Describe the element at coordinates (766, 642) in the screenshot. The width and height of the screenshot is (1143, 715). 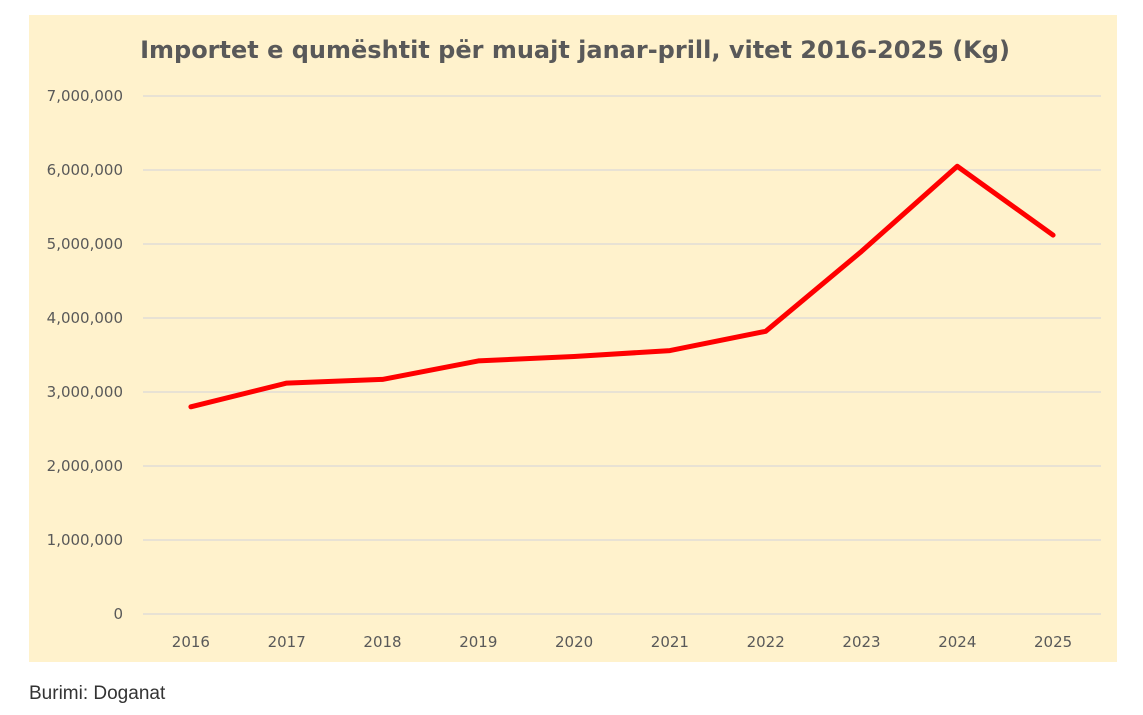
I see `x-tick-label: 2022` at that location.